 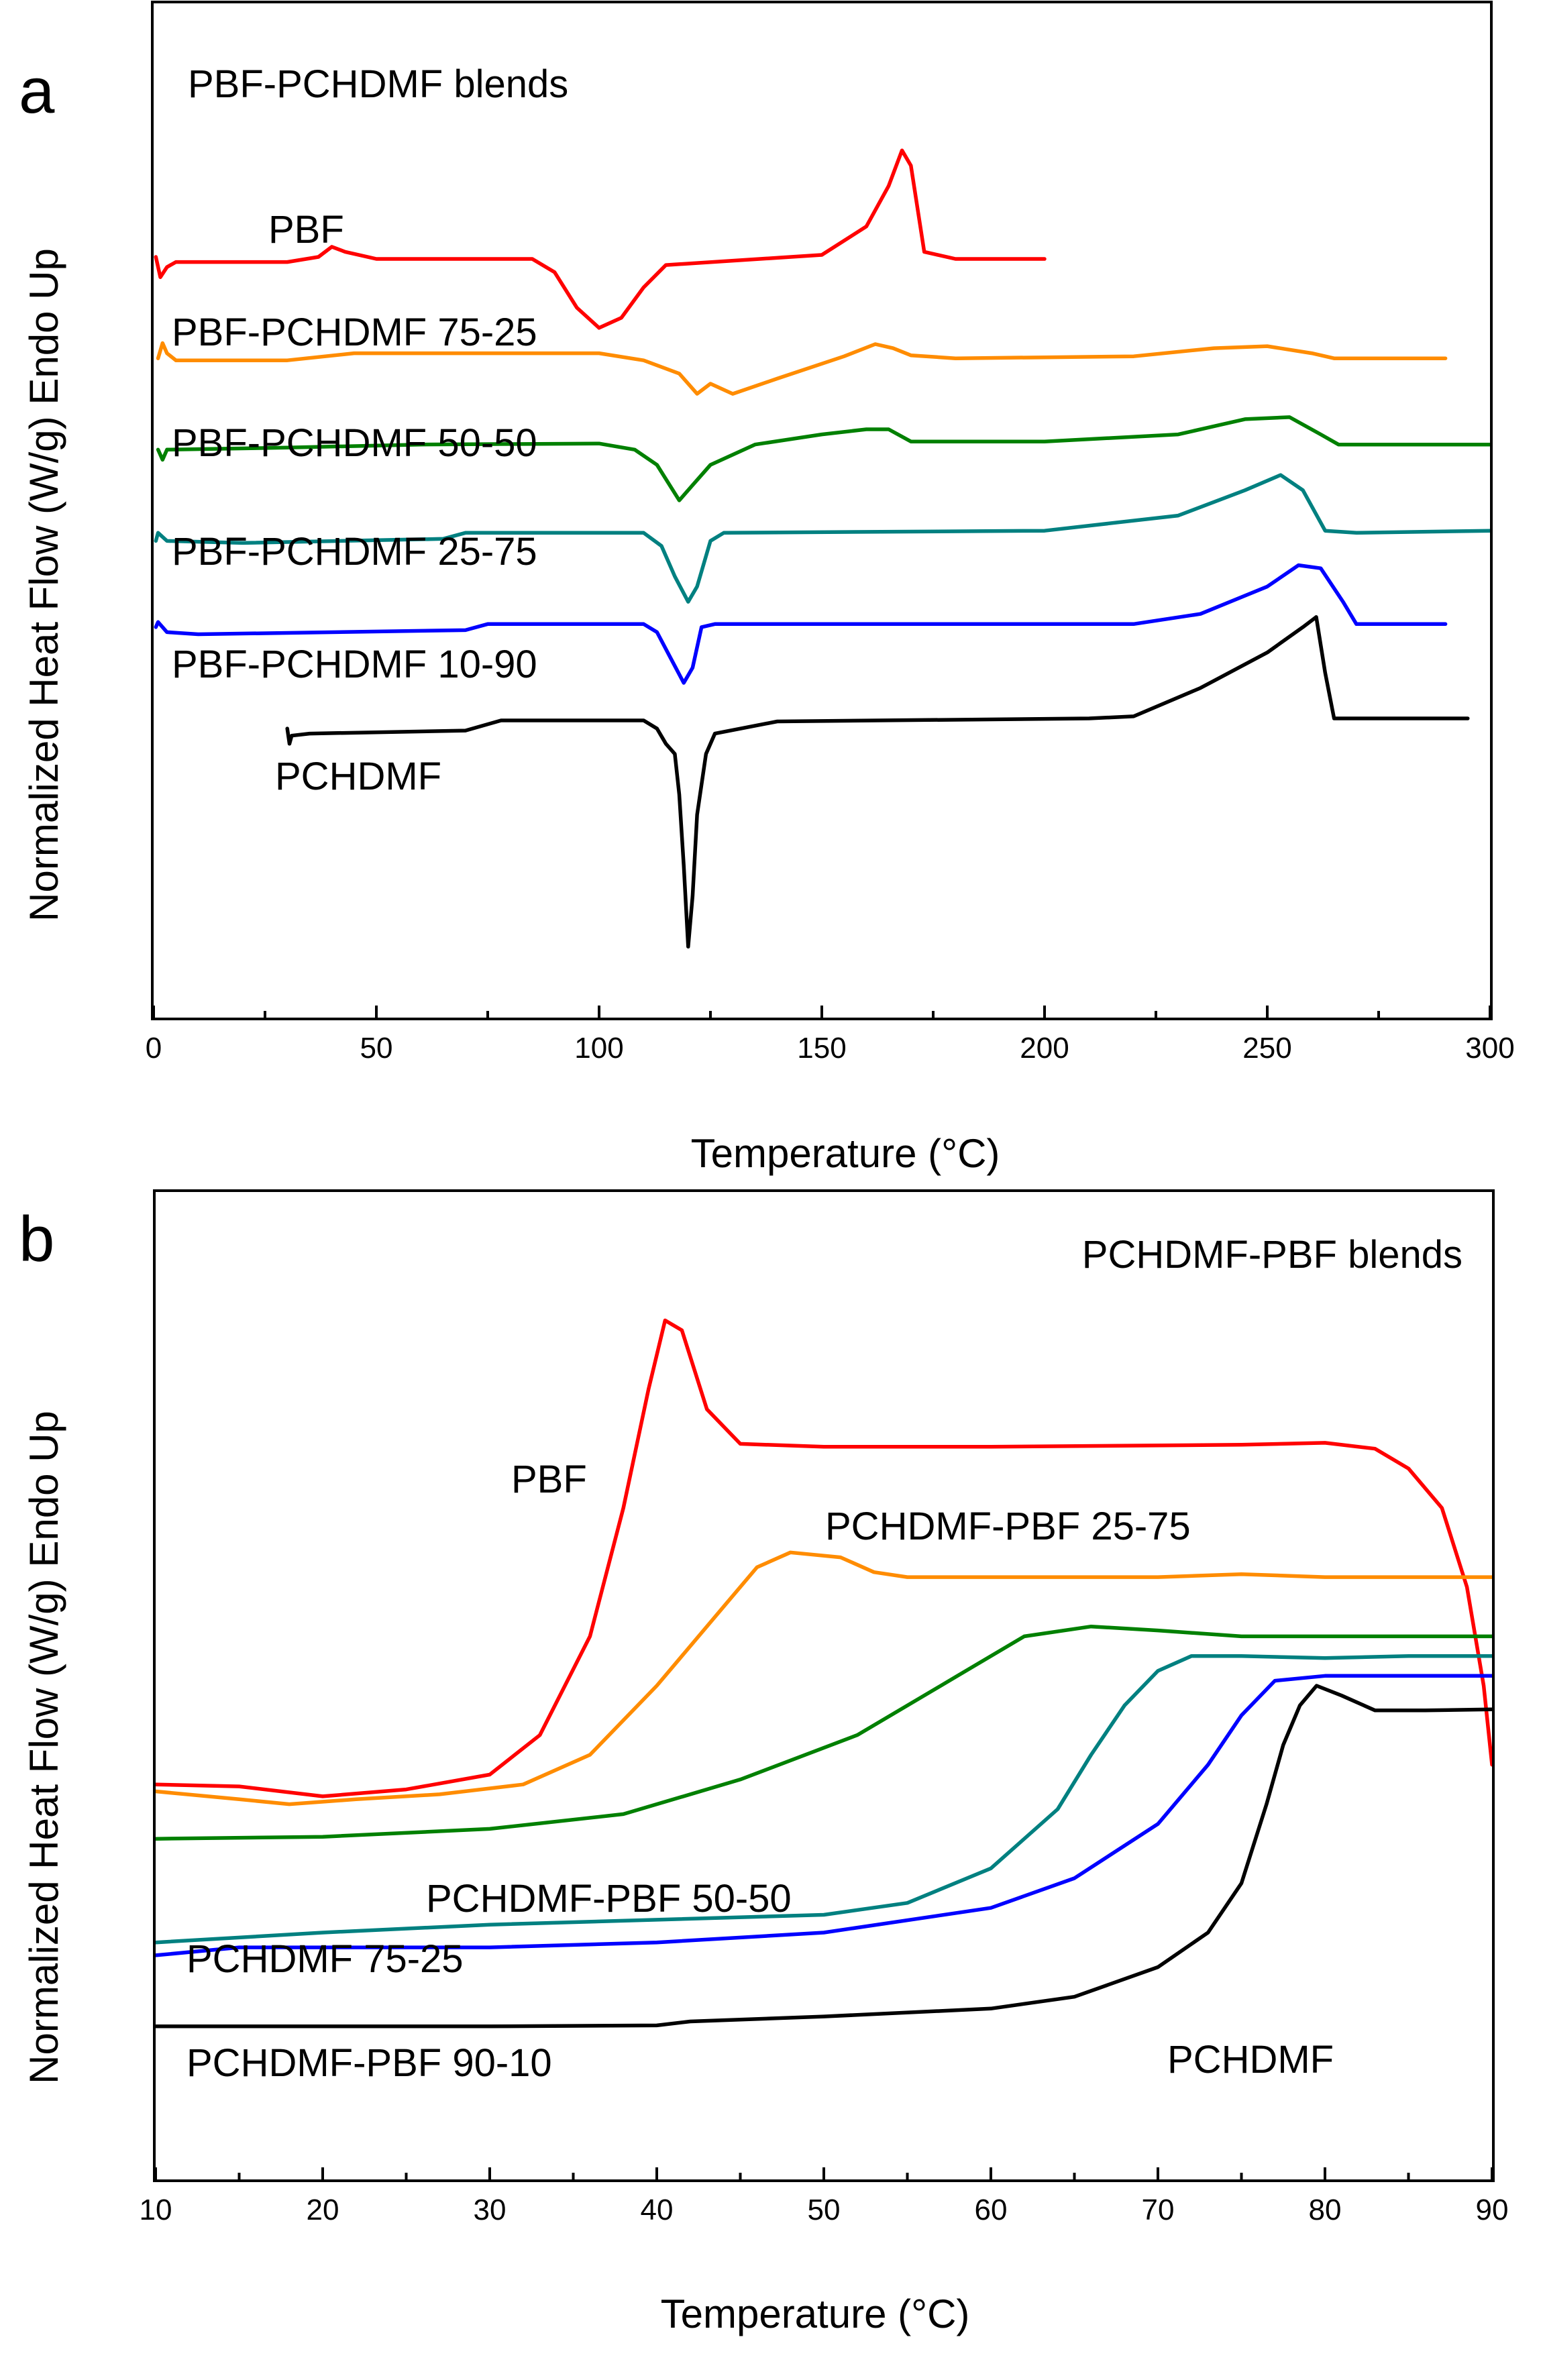 I want to click on panel-b-x-tick-label: 40, so click(x=657, y=2210).